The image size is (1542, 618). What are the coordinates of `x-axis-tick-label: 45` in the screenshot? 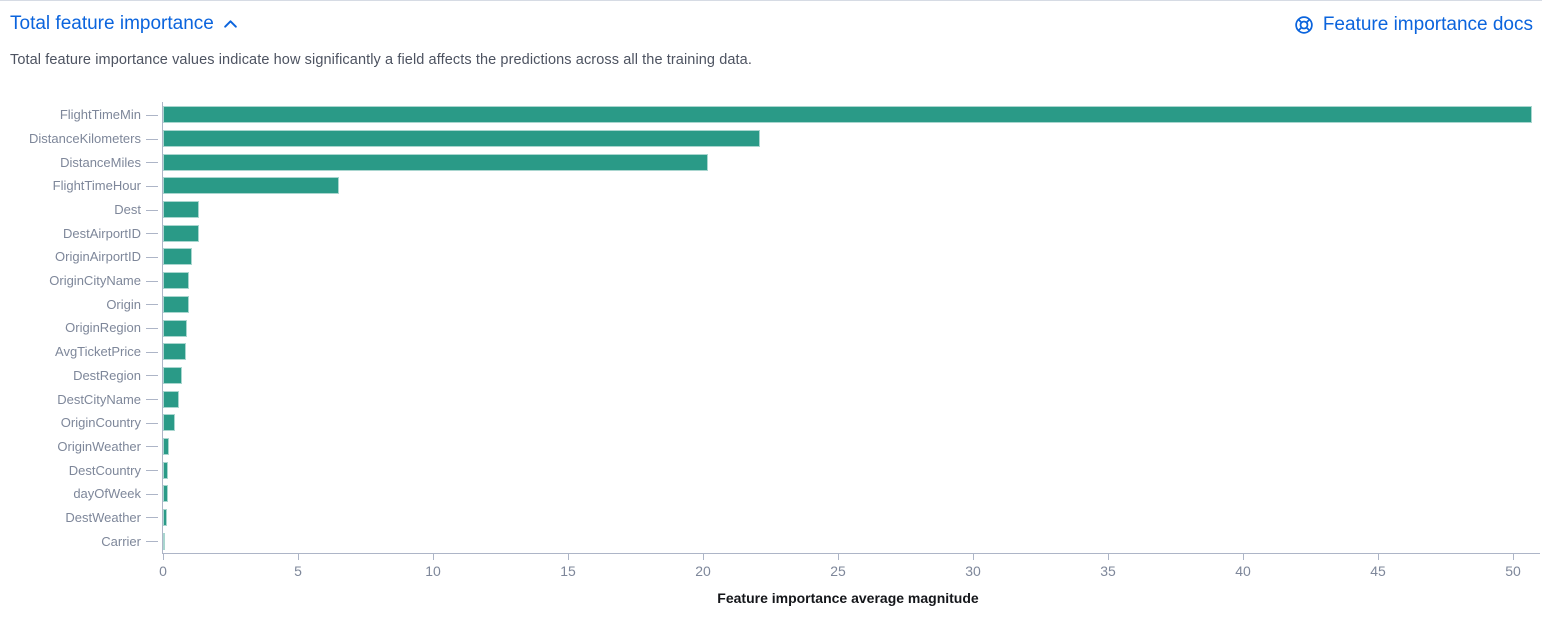 It's located at (1378, 571).